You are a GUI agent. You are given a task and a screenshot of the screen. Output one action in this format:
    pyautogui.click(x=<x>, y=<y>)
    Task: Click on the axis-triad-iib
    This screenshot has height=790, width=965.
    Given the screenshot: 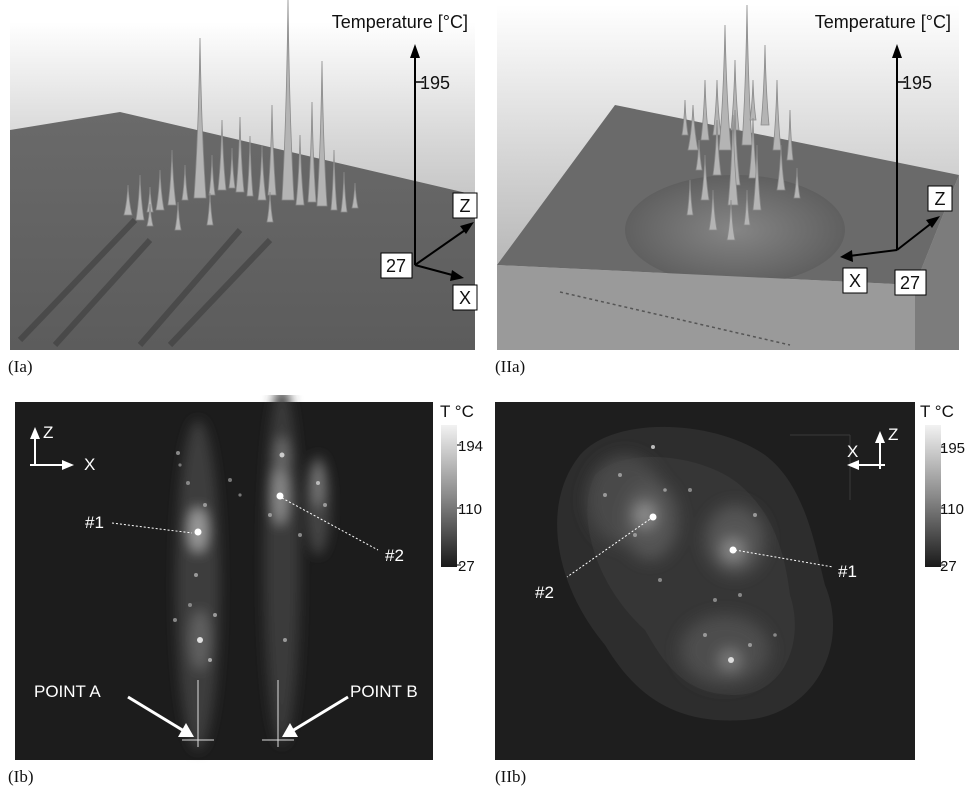 What is the action you would take?
    pyautogui.click(x=866, y=450)
    